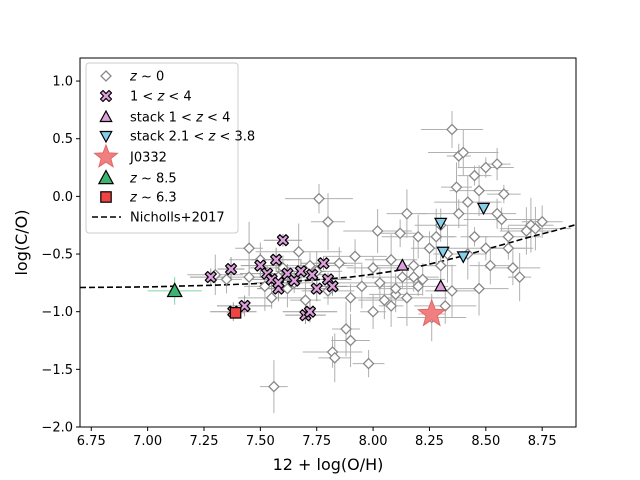 The height and width of the screenshot is (480, 640). Describe the element at coordinates (57, 312) in the screenshot. I see `y-tick-label: −1.0` at that location.